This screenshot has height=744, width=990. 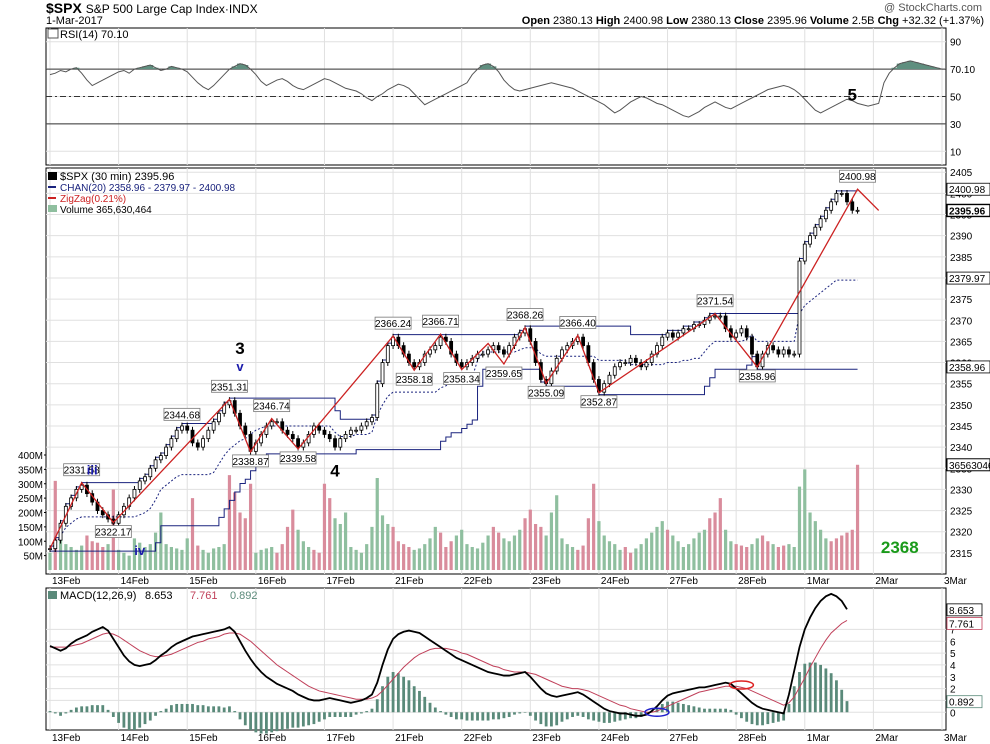 I want to click on price-flag: 2400.98, so click(x=967, y=190).